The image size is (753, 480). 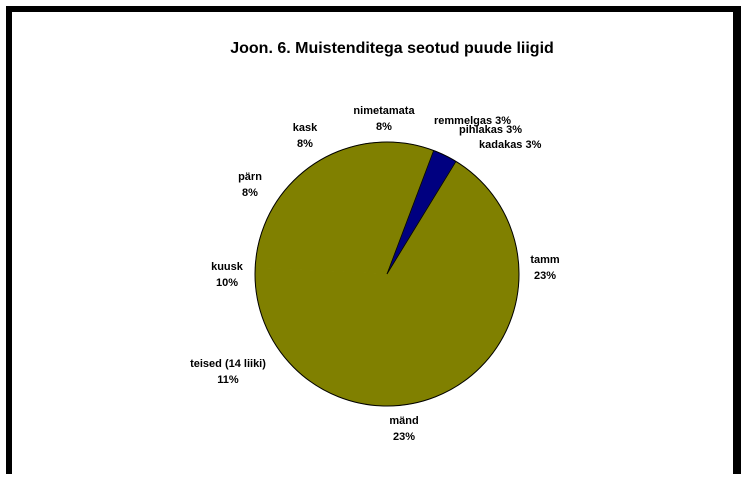 I want to click on label-kuusk-pct: 10%, so click(x=227, y=283).